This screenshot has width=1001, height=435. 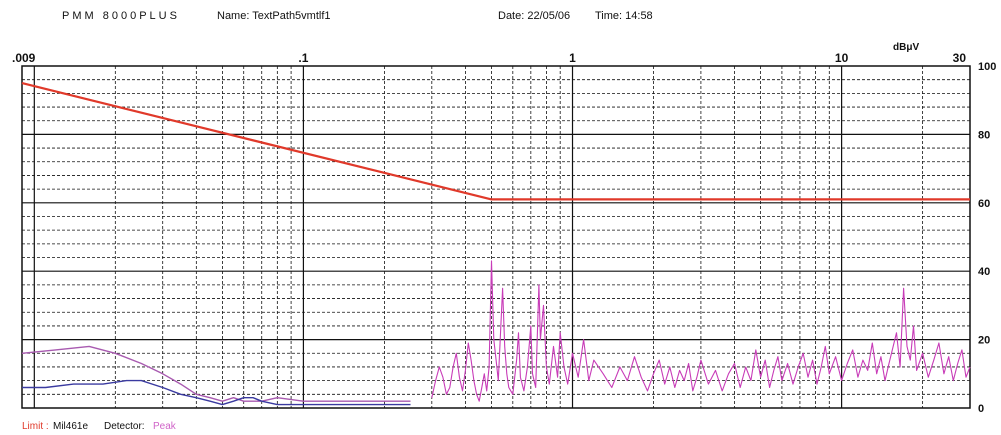 I want to click on detector-label: Detector:, so click(x=124, y=426).